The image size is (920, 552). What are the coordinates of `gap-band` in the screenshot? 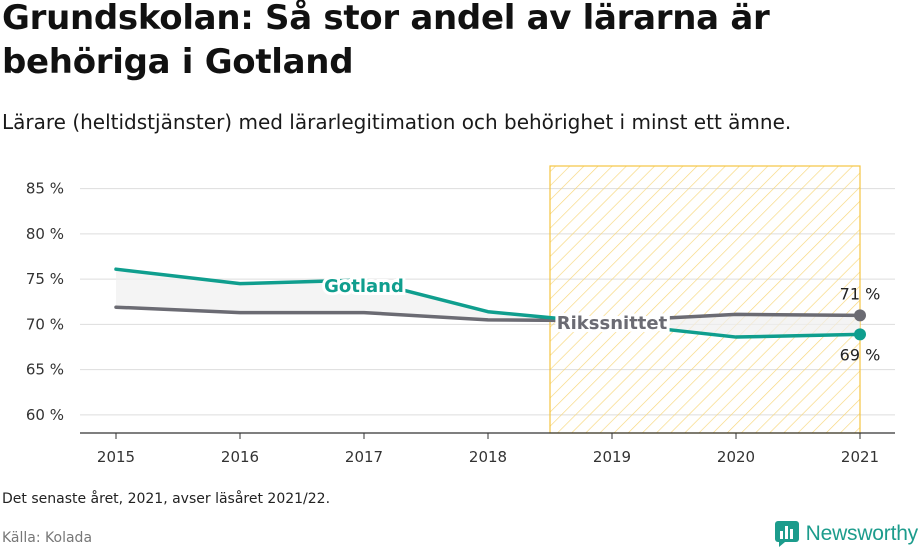 It's located at (488, 303).